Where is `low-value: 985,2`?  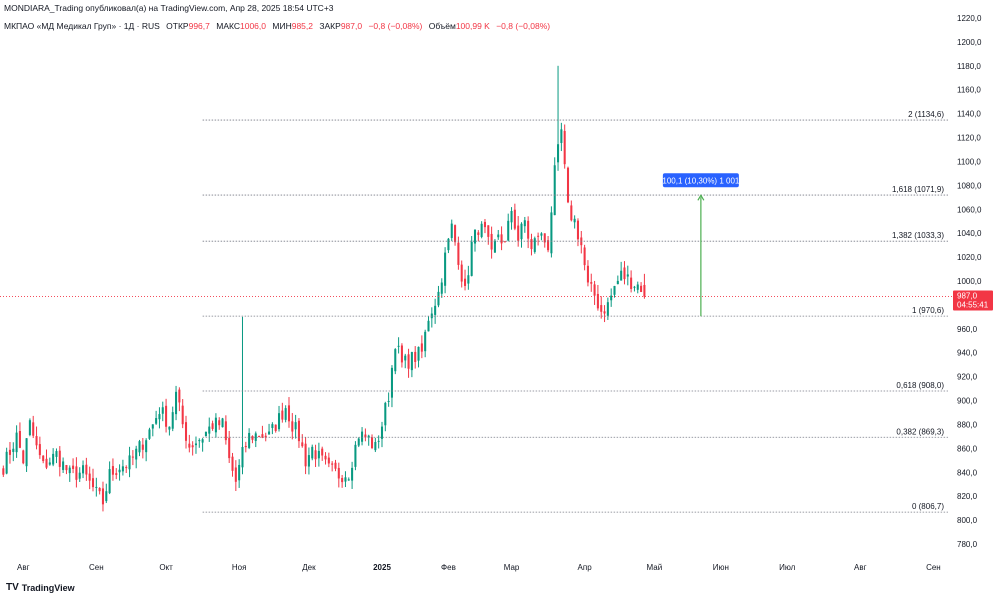 low-value: 985,2 is located at coordinates (302, 26).